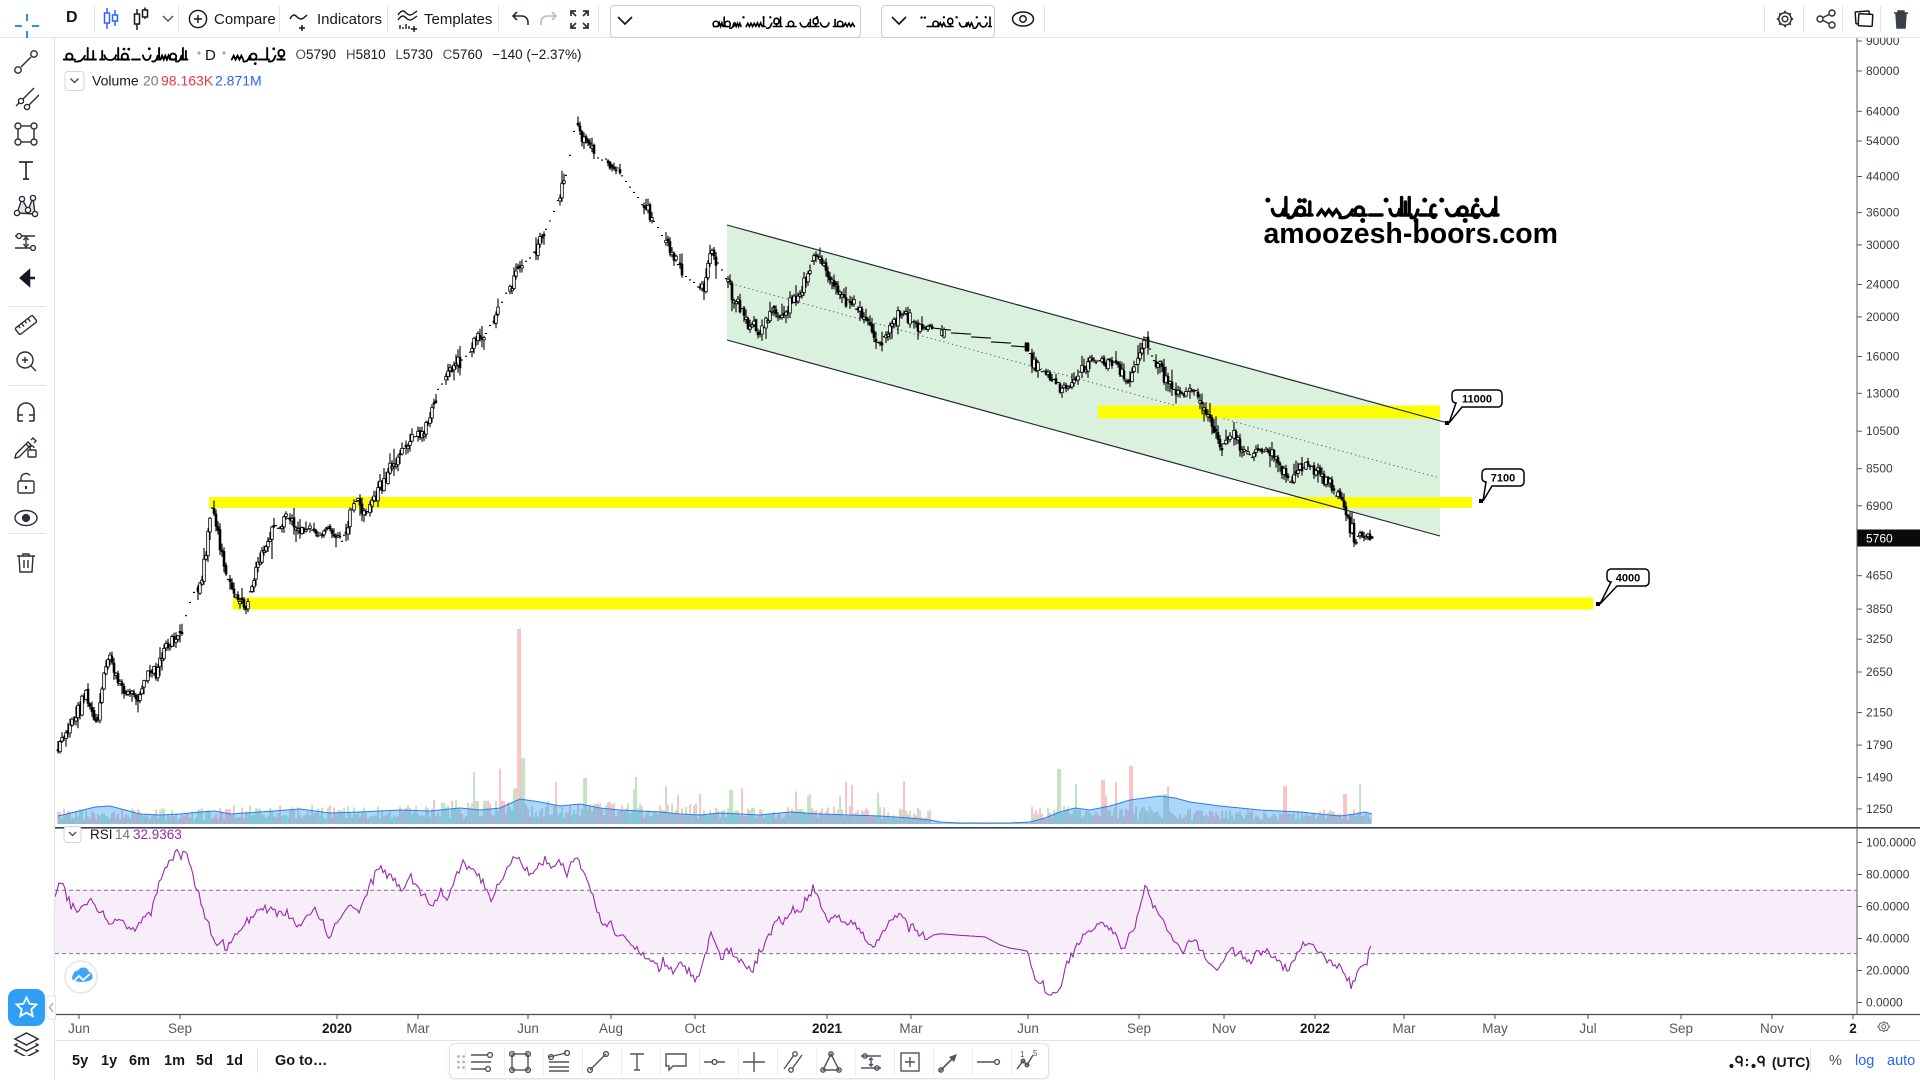 The width and height of the screenshot is (1920, 1080). Describe the element at coordinates (1884, 1003) in the screenshot. I see `svg-text: 0.0000` at that location.